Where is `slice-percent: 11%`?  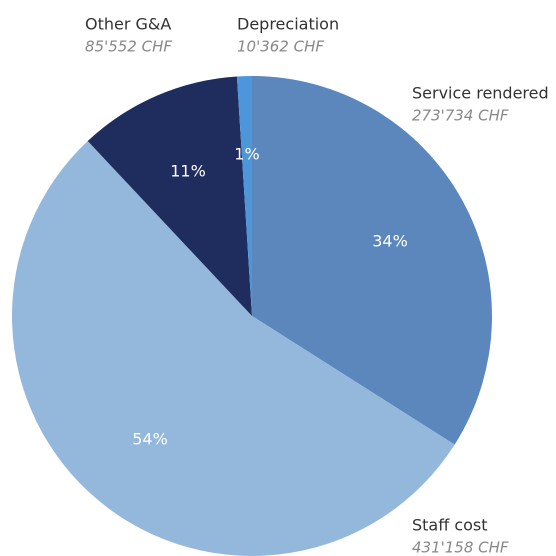
slice-percent: 11% is located at coordinates (188, 171).